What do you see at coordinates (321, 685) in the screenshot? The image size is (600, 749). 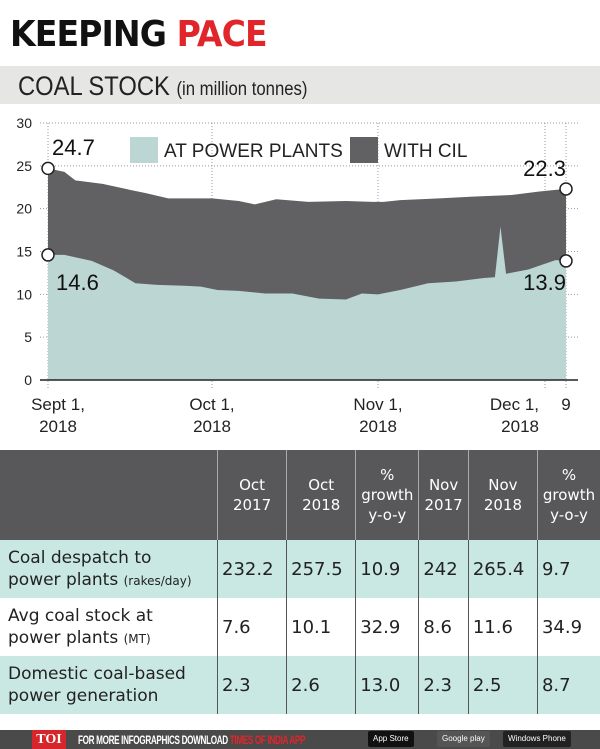 I see `table-cell: 2.6` at bounding box center [321, 685].